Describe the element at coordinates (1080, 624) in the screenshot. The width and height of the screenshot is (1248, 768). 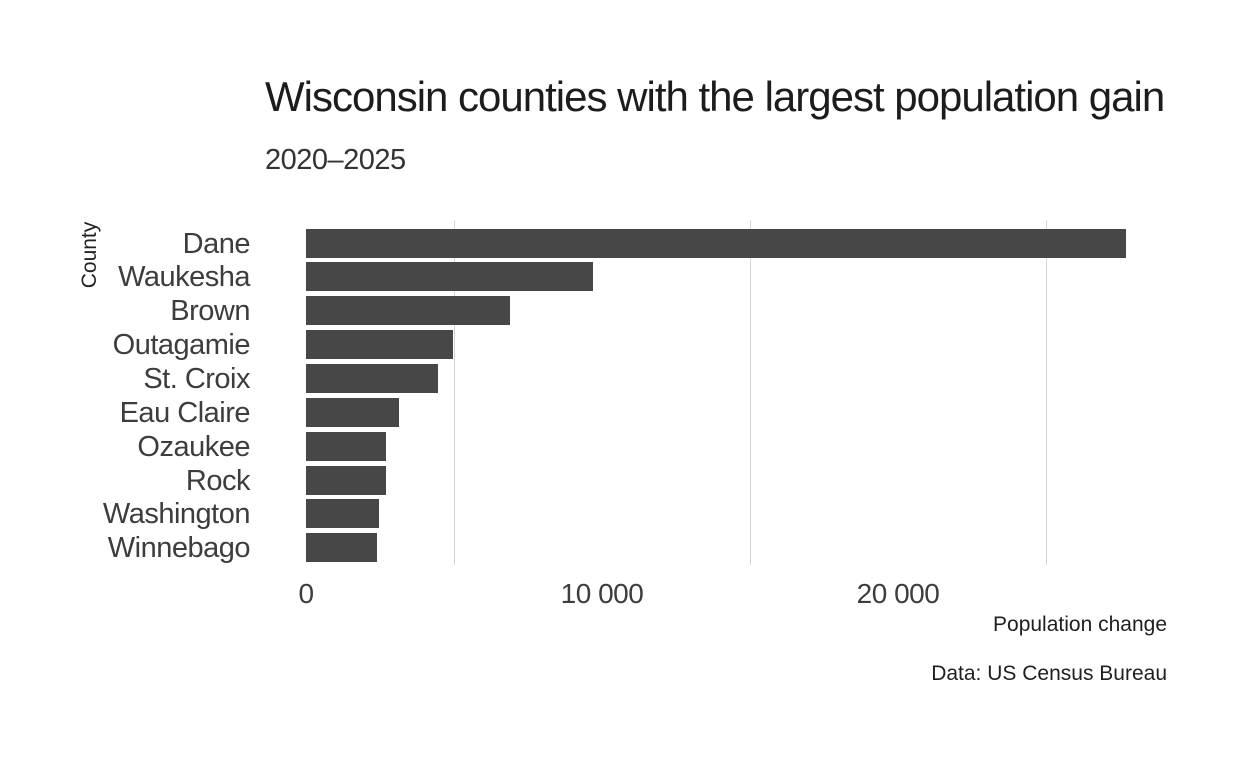
I see `x-axis-title: Population change` at that location.